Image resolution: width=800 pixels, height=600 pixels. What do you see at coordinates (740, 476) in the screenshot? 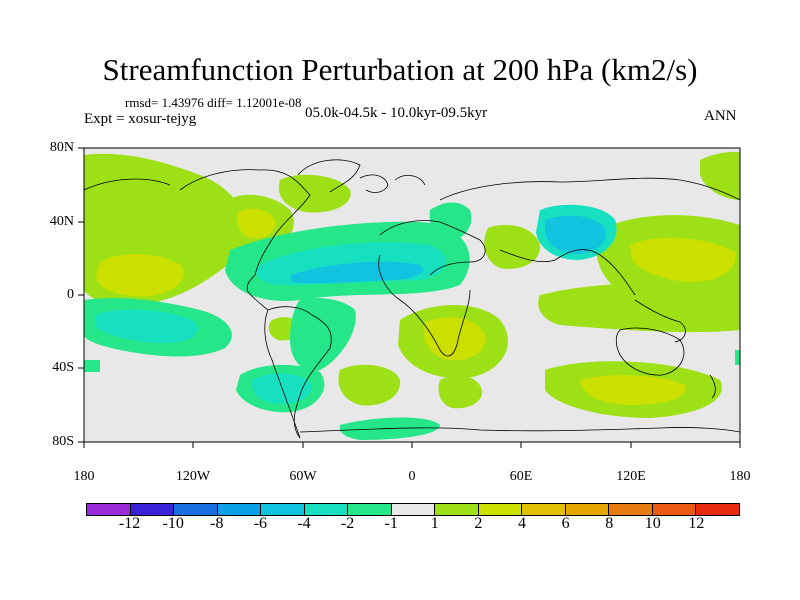
I see `lon-label-180e: 180` at bounding box center [740, 476].